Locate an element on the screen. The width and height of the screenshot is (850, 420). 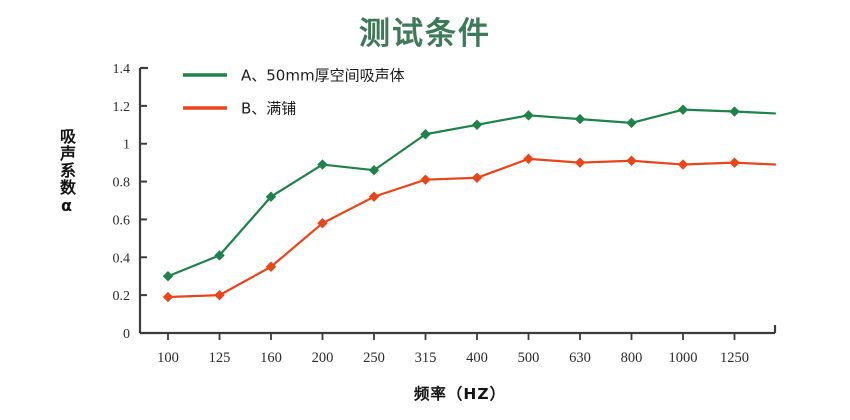
x-tick-label: 630 is located at coordinates (580, 358).